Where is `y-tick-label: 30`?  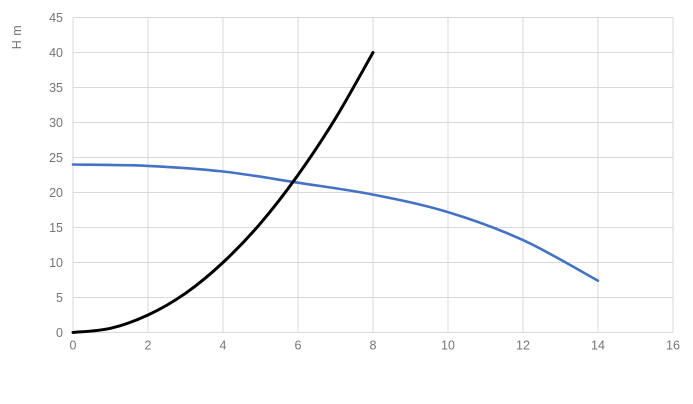
y-tick-label: 30 is located at coordinates (56, 123).